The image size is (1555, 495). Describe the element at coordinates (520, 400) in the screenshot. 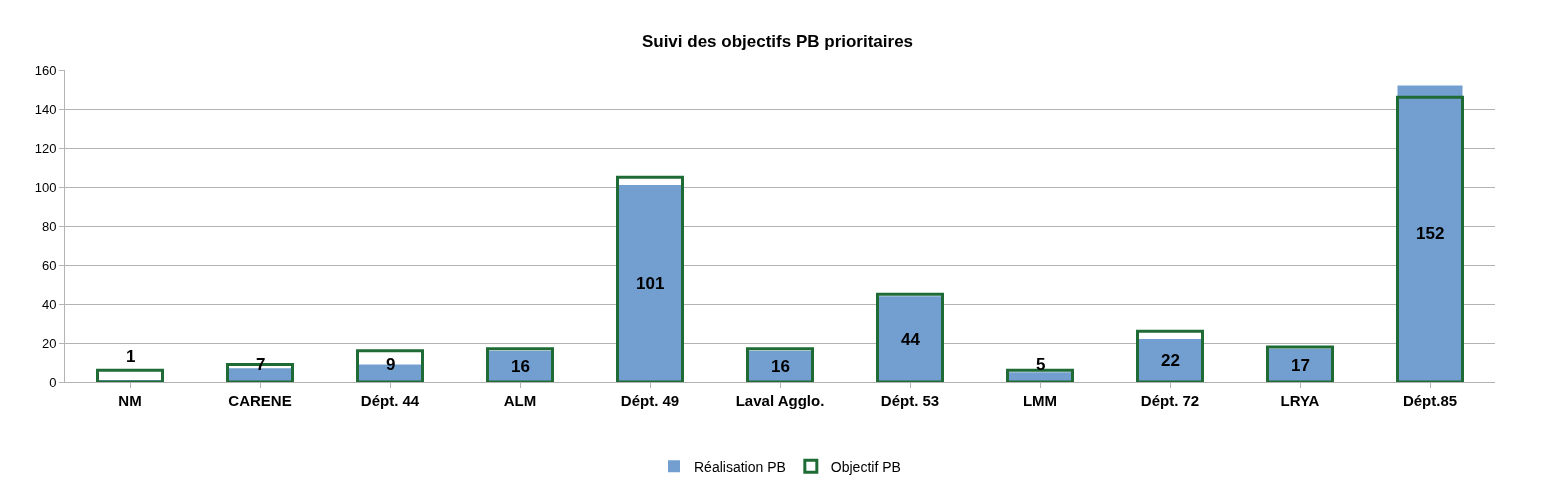

I see `x-tick-label: ALM` at that location.